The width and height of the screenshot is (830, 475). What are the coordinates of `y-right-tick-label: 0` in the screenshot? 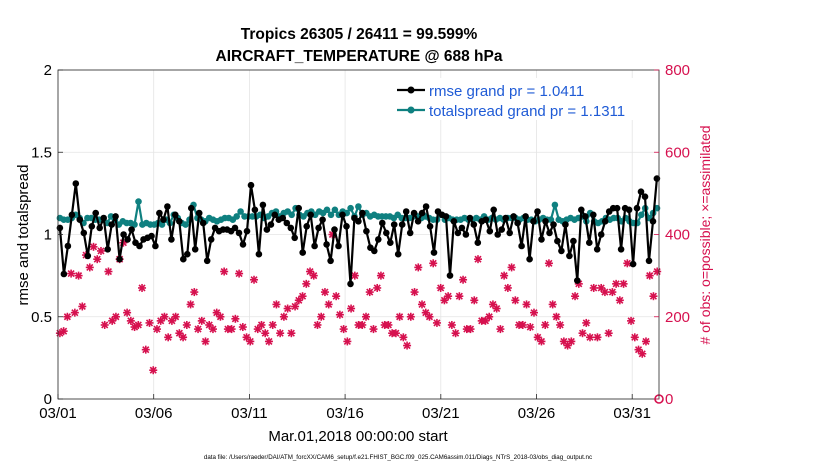 It's located at (669, 399).